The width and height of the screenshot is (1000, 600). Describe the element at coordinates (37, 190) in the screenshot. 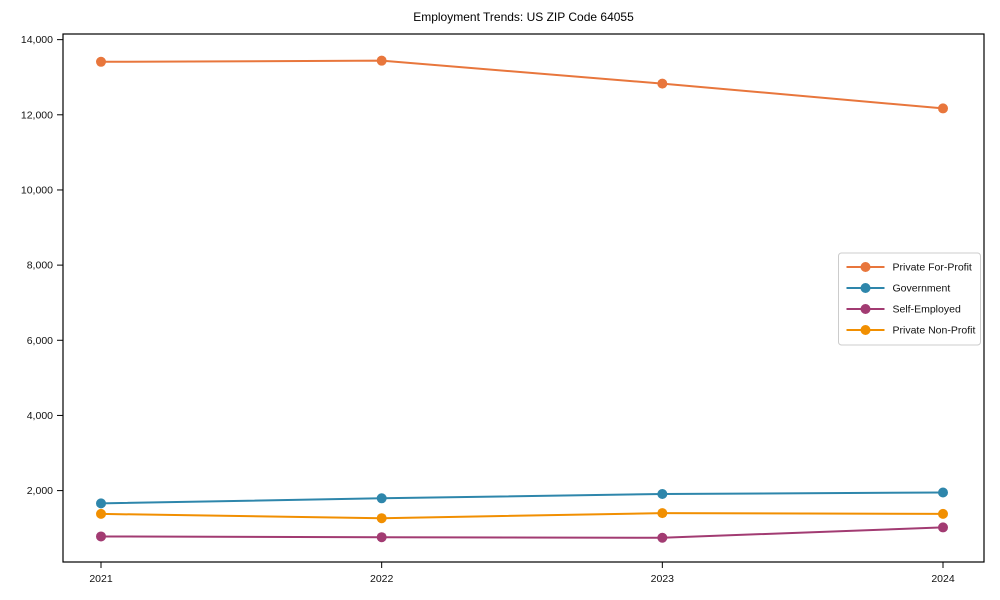

I see `y-tick-label: 10,000` at that location.